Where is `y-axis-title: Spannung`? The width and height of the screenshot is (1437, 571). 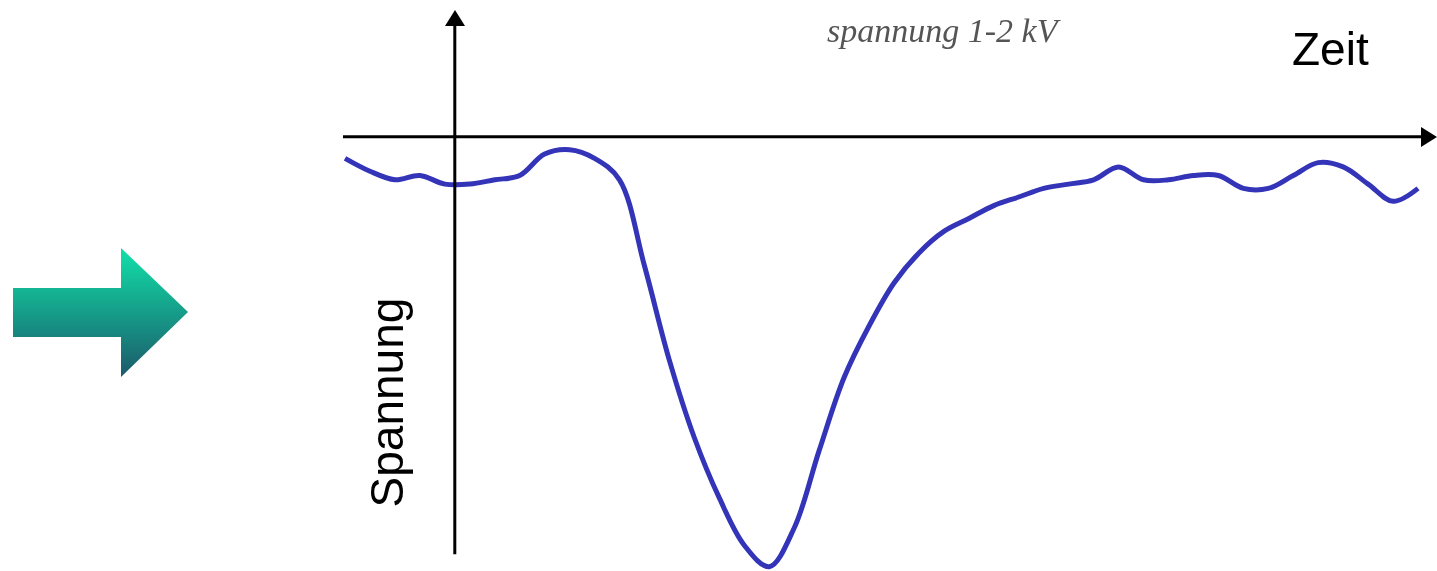 y-axis-title: Spannung is located at coordinates (387, 402).